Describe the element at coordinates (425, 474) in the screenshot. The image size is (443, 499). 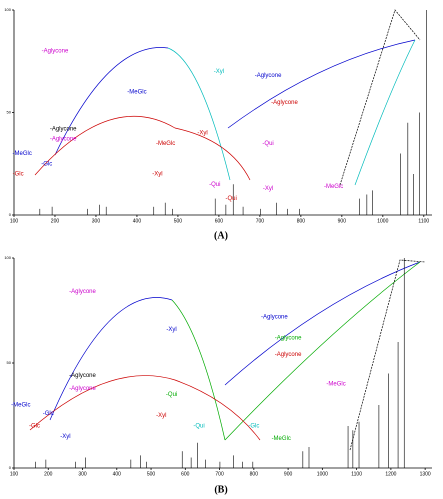
I see `x-tick-label: 1300` at that location.